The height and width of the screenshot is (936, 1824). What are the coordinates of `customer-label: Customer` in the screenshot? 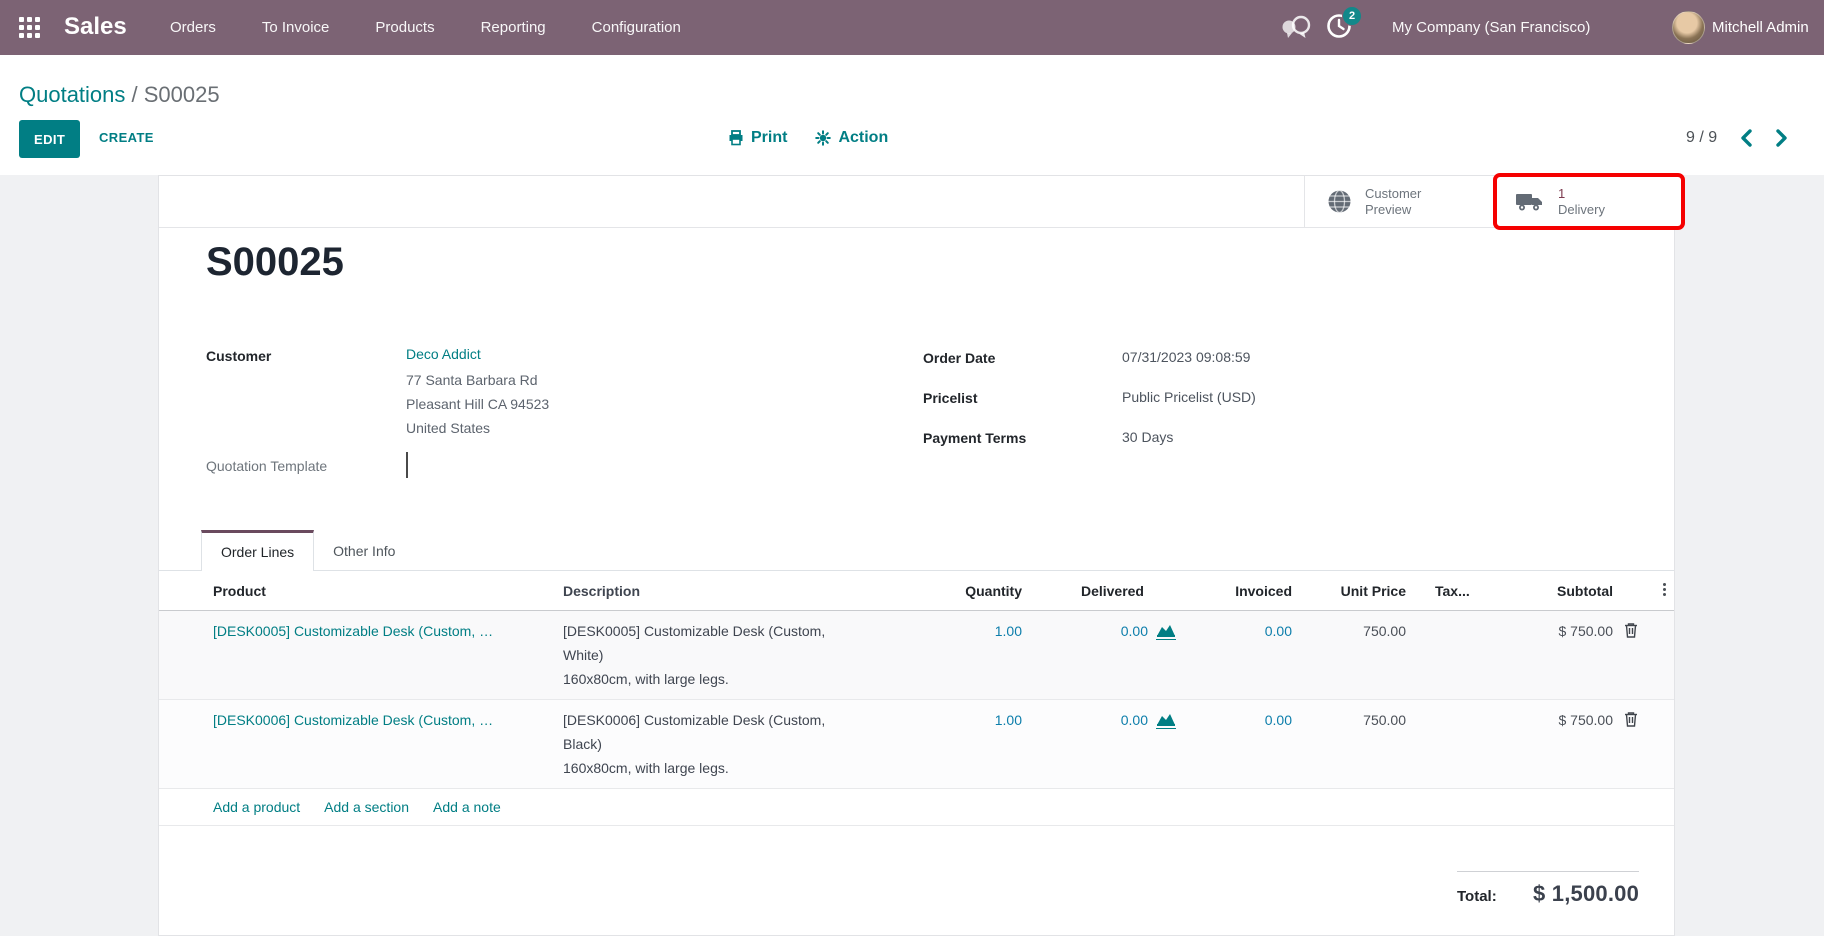 It's located at (239, 356).